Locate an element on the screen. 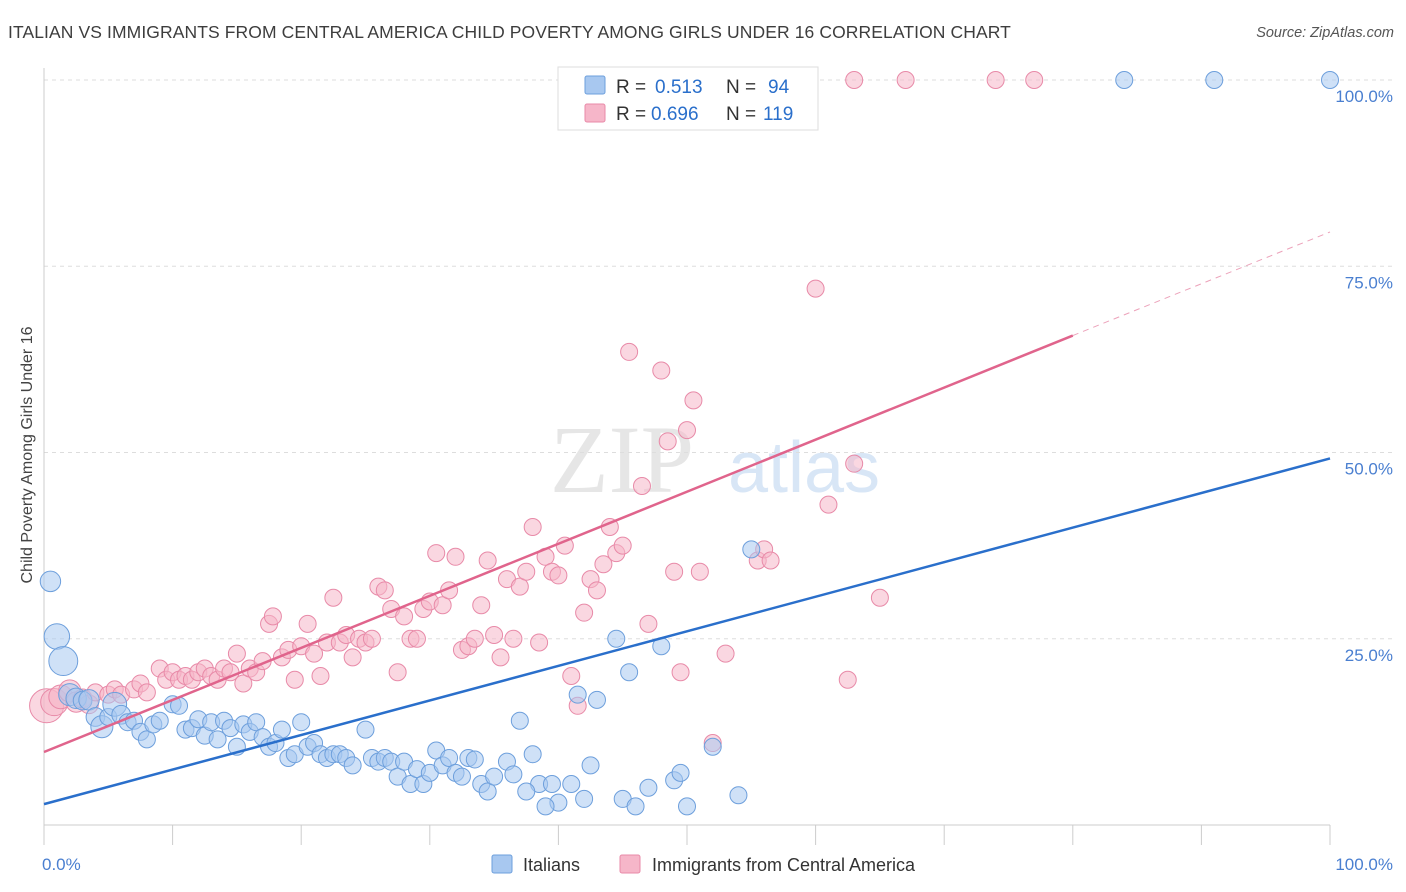 The width and height of the screenshot is (1406, 892). legend-n-label-immigrants: N = is located at coordinates (741, 114).